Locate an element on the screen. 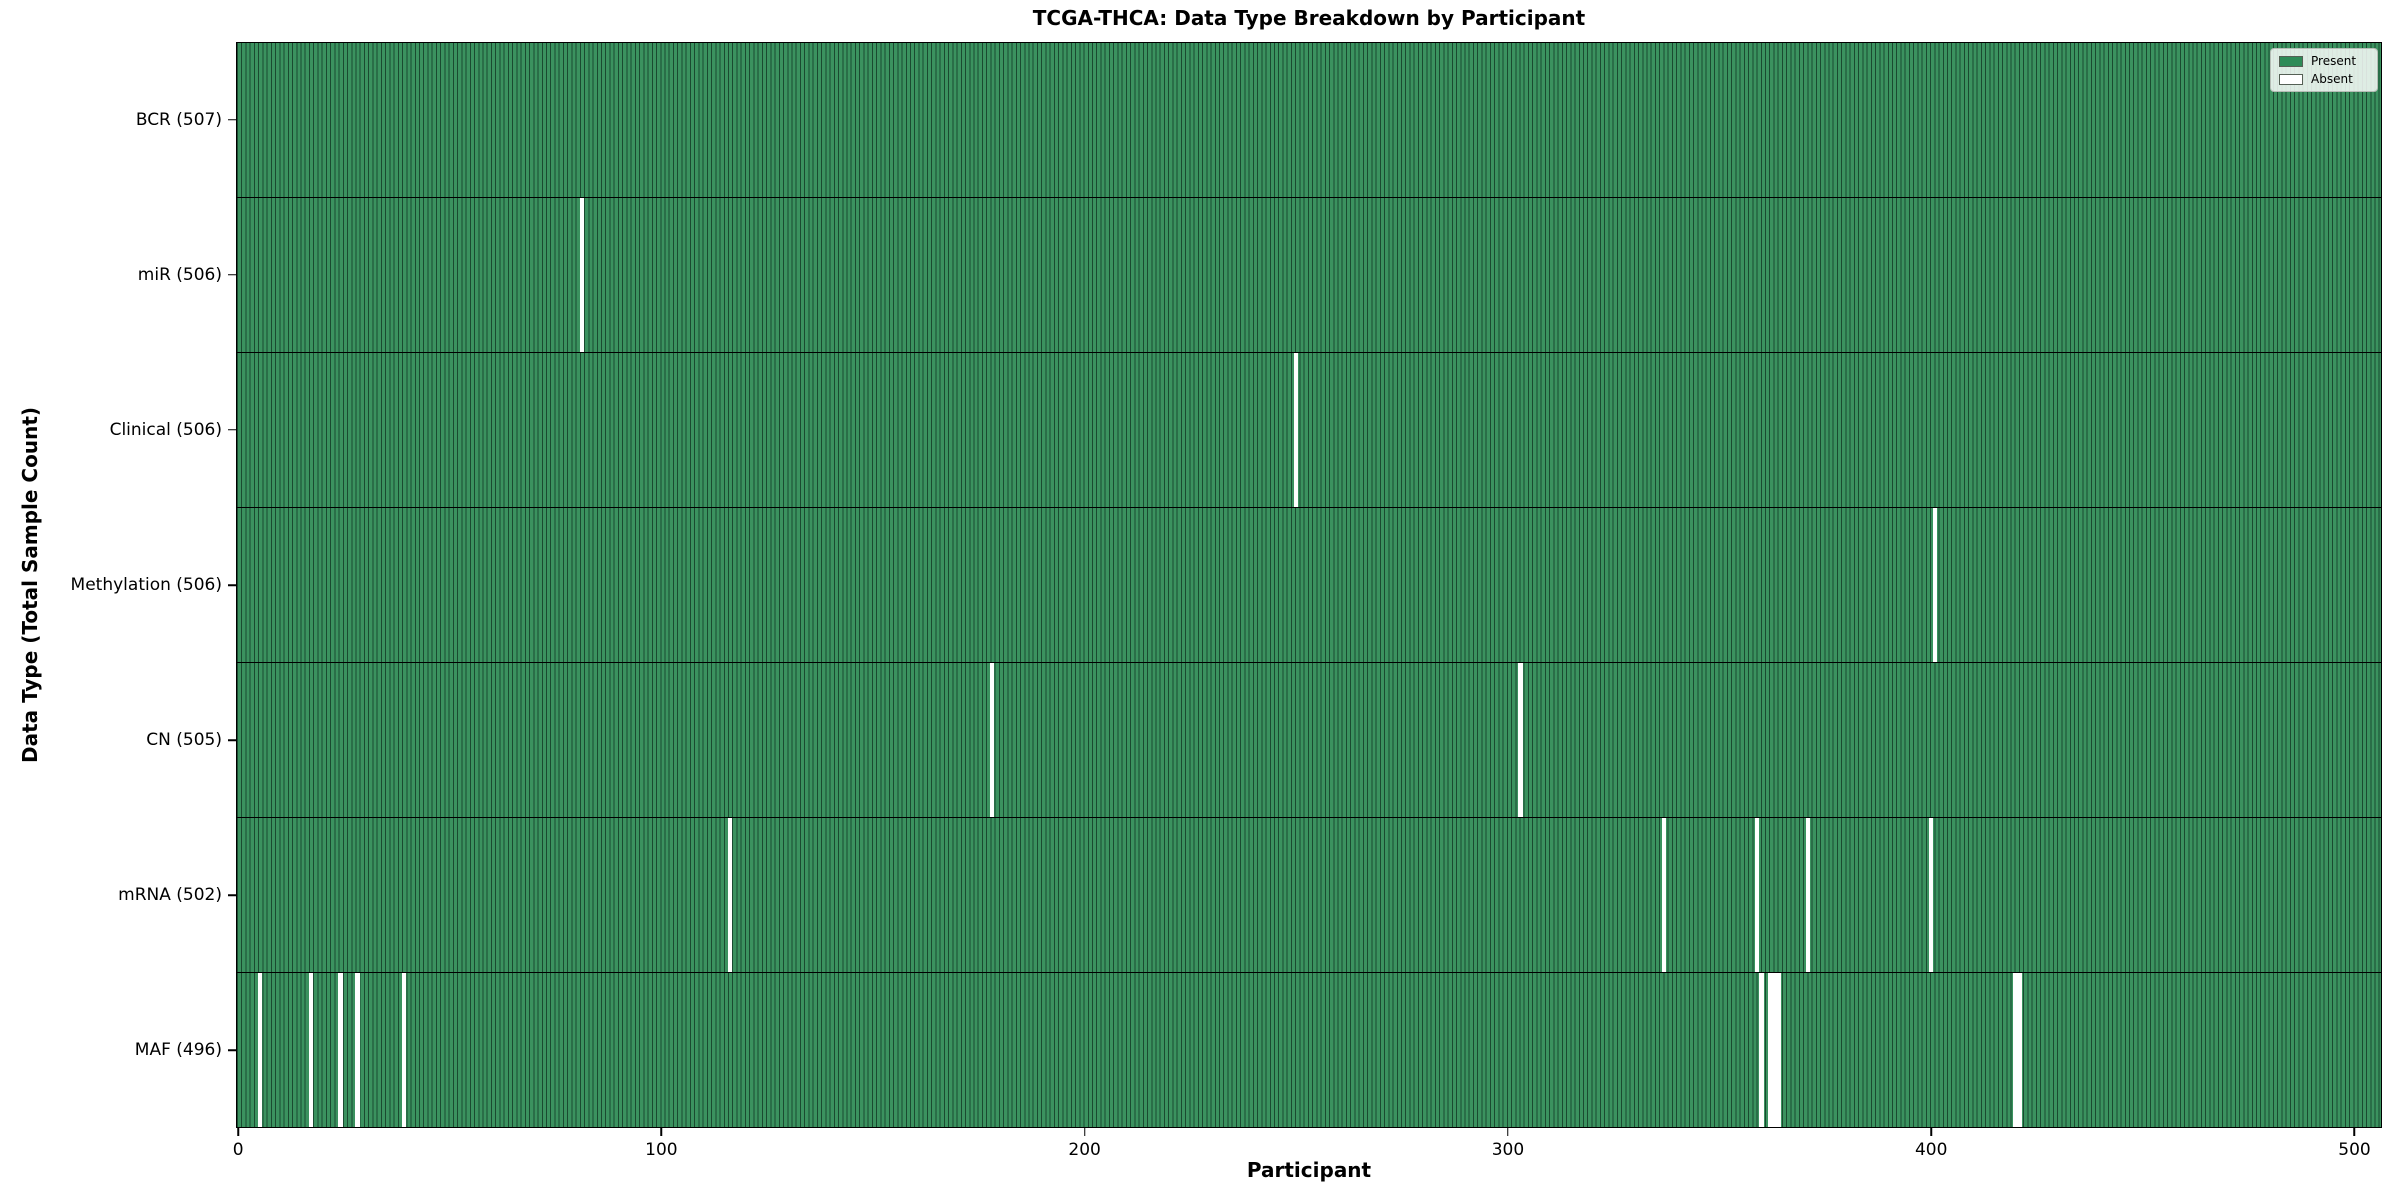 The height and width of the screenshot is (1200, 2400). legend-entry-present: Present is located at coordinates (2324, 61).